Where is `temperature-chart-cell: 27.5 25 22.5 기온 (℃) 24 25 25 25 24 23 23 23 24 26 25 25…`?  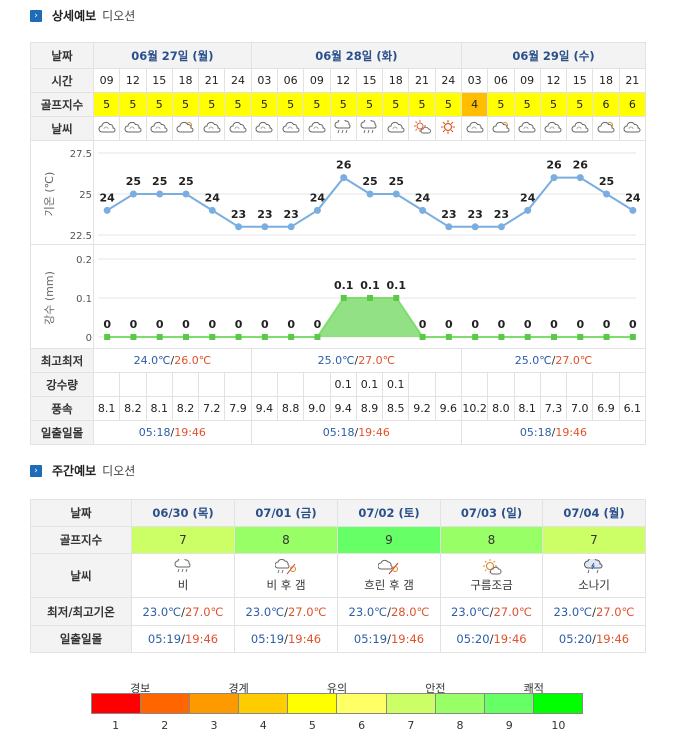 temperature-chart-cell: 27.5 25 22.5 기온 (℃) 24 25 25 25 24 23 23 23 24 26 25 25… is located at coordinates (344, 192).